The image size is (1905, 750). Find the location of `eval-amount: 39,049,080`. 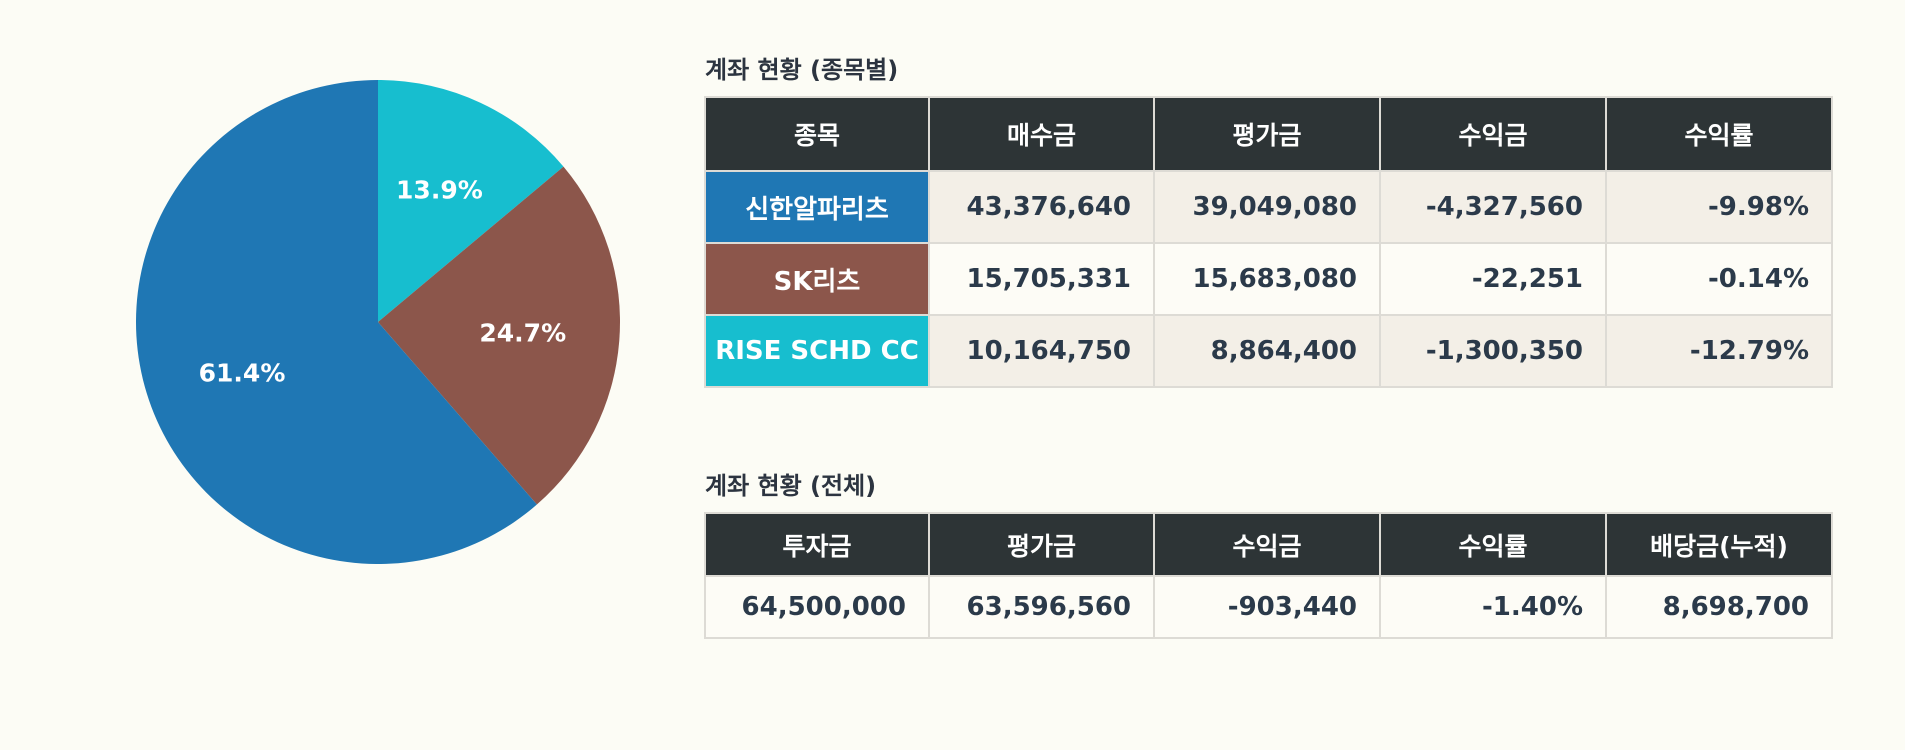

eval-amount: 39,049,080 is located at coordinates (1267, 207).